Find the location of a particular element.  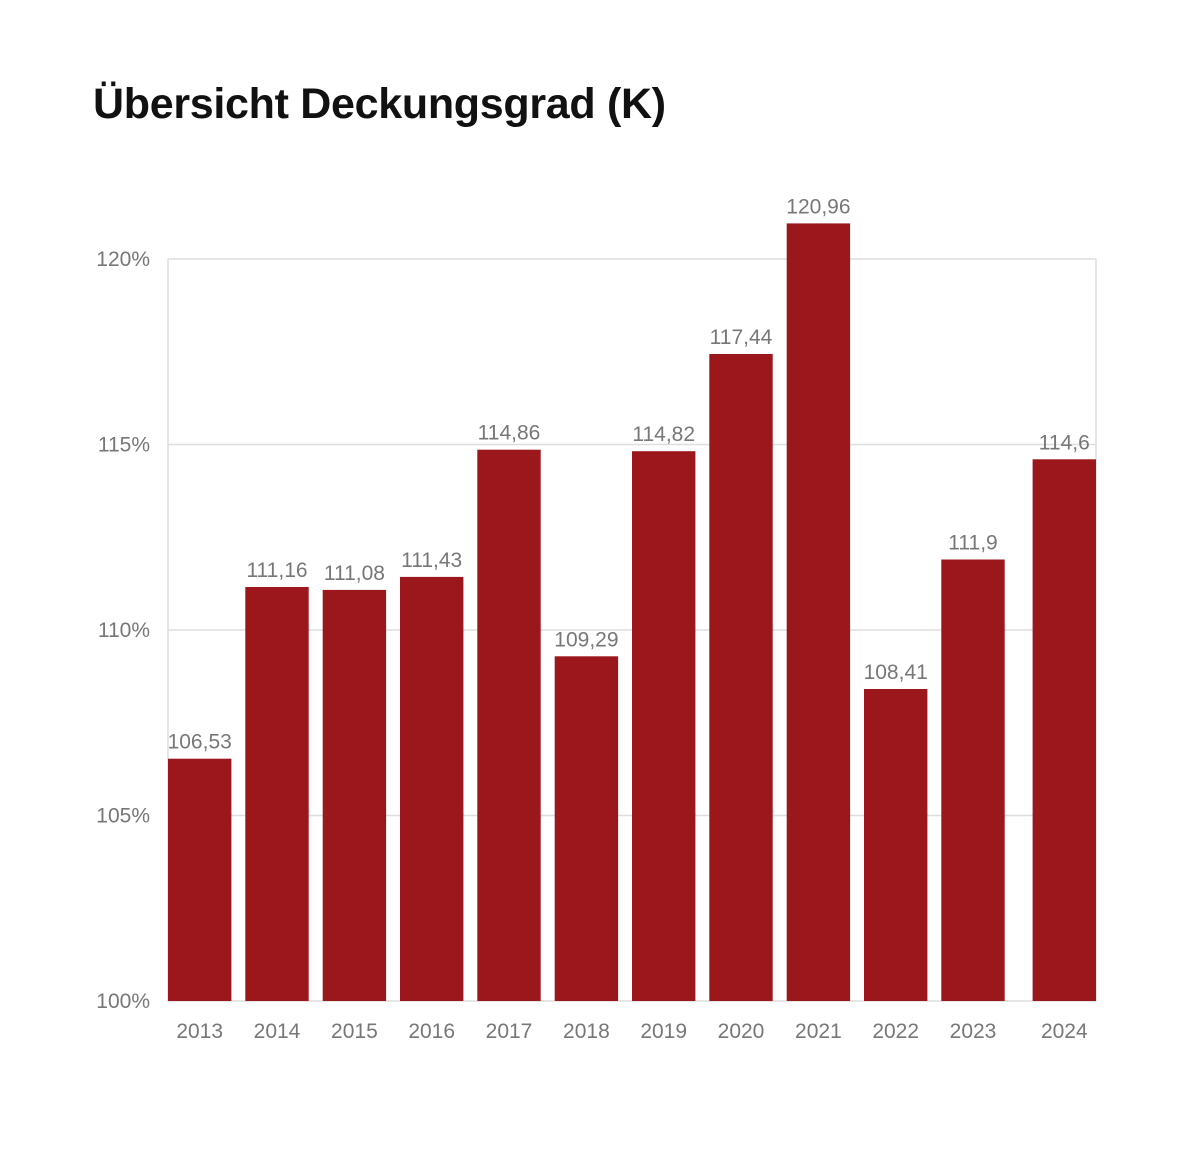

x-tick-label-2022: 2022 is located at coordinates (895, 1031).